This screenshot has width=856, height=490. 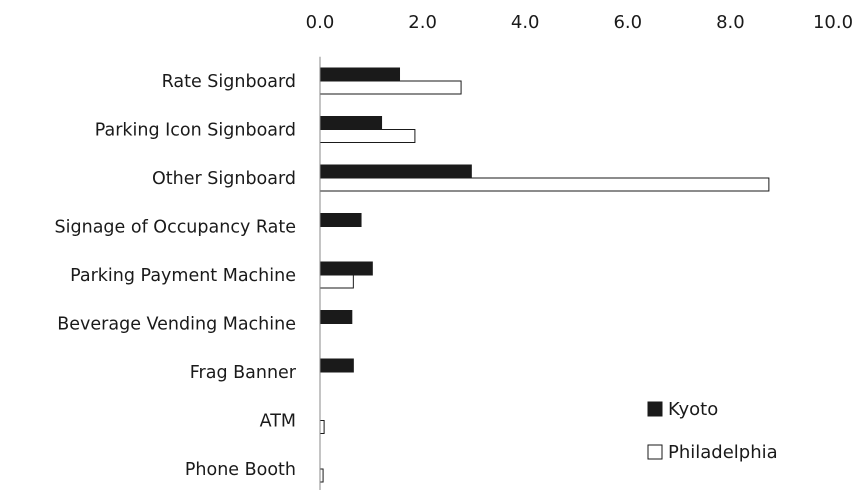 I want to click on x-tick-label: 4.0, so click(x=525, y=22).